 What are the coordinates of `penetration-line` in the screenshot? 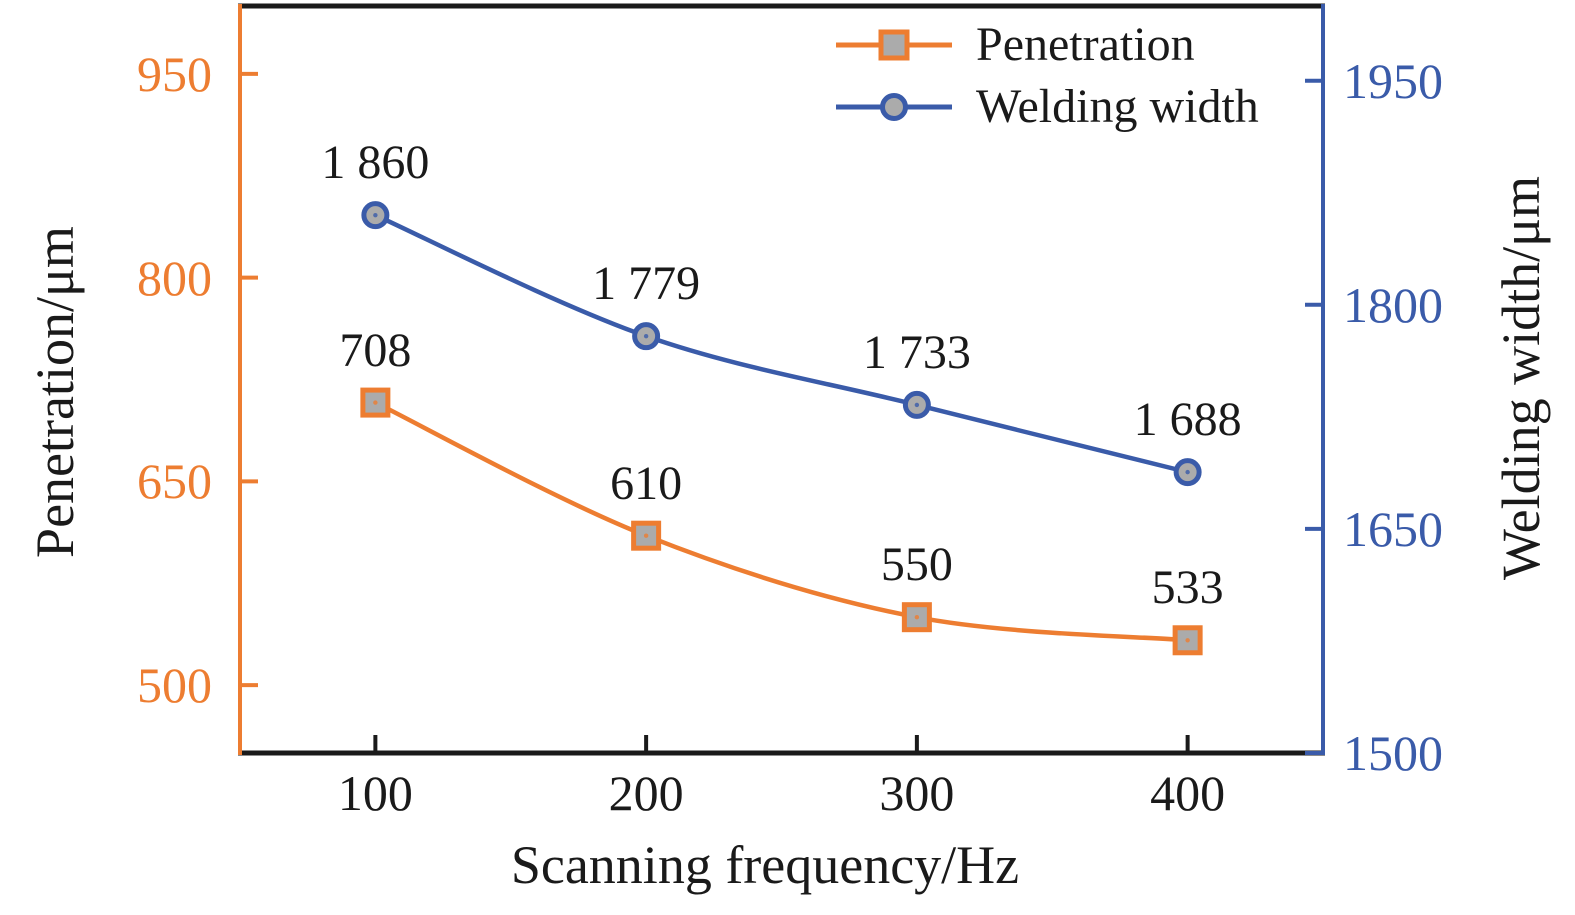 It's located at (781, 521).